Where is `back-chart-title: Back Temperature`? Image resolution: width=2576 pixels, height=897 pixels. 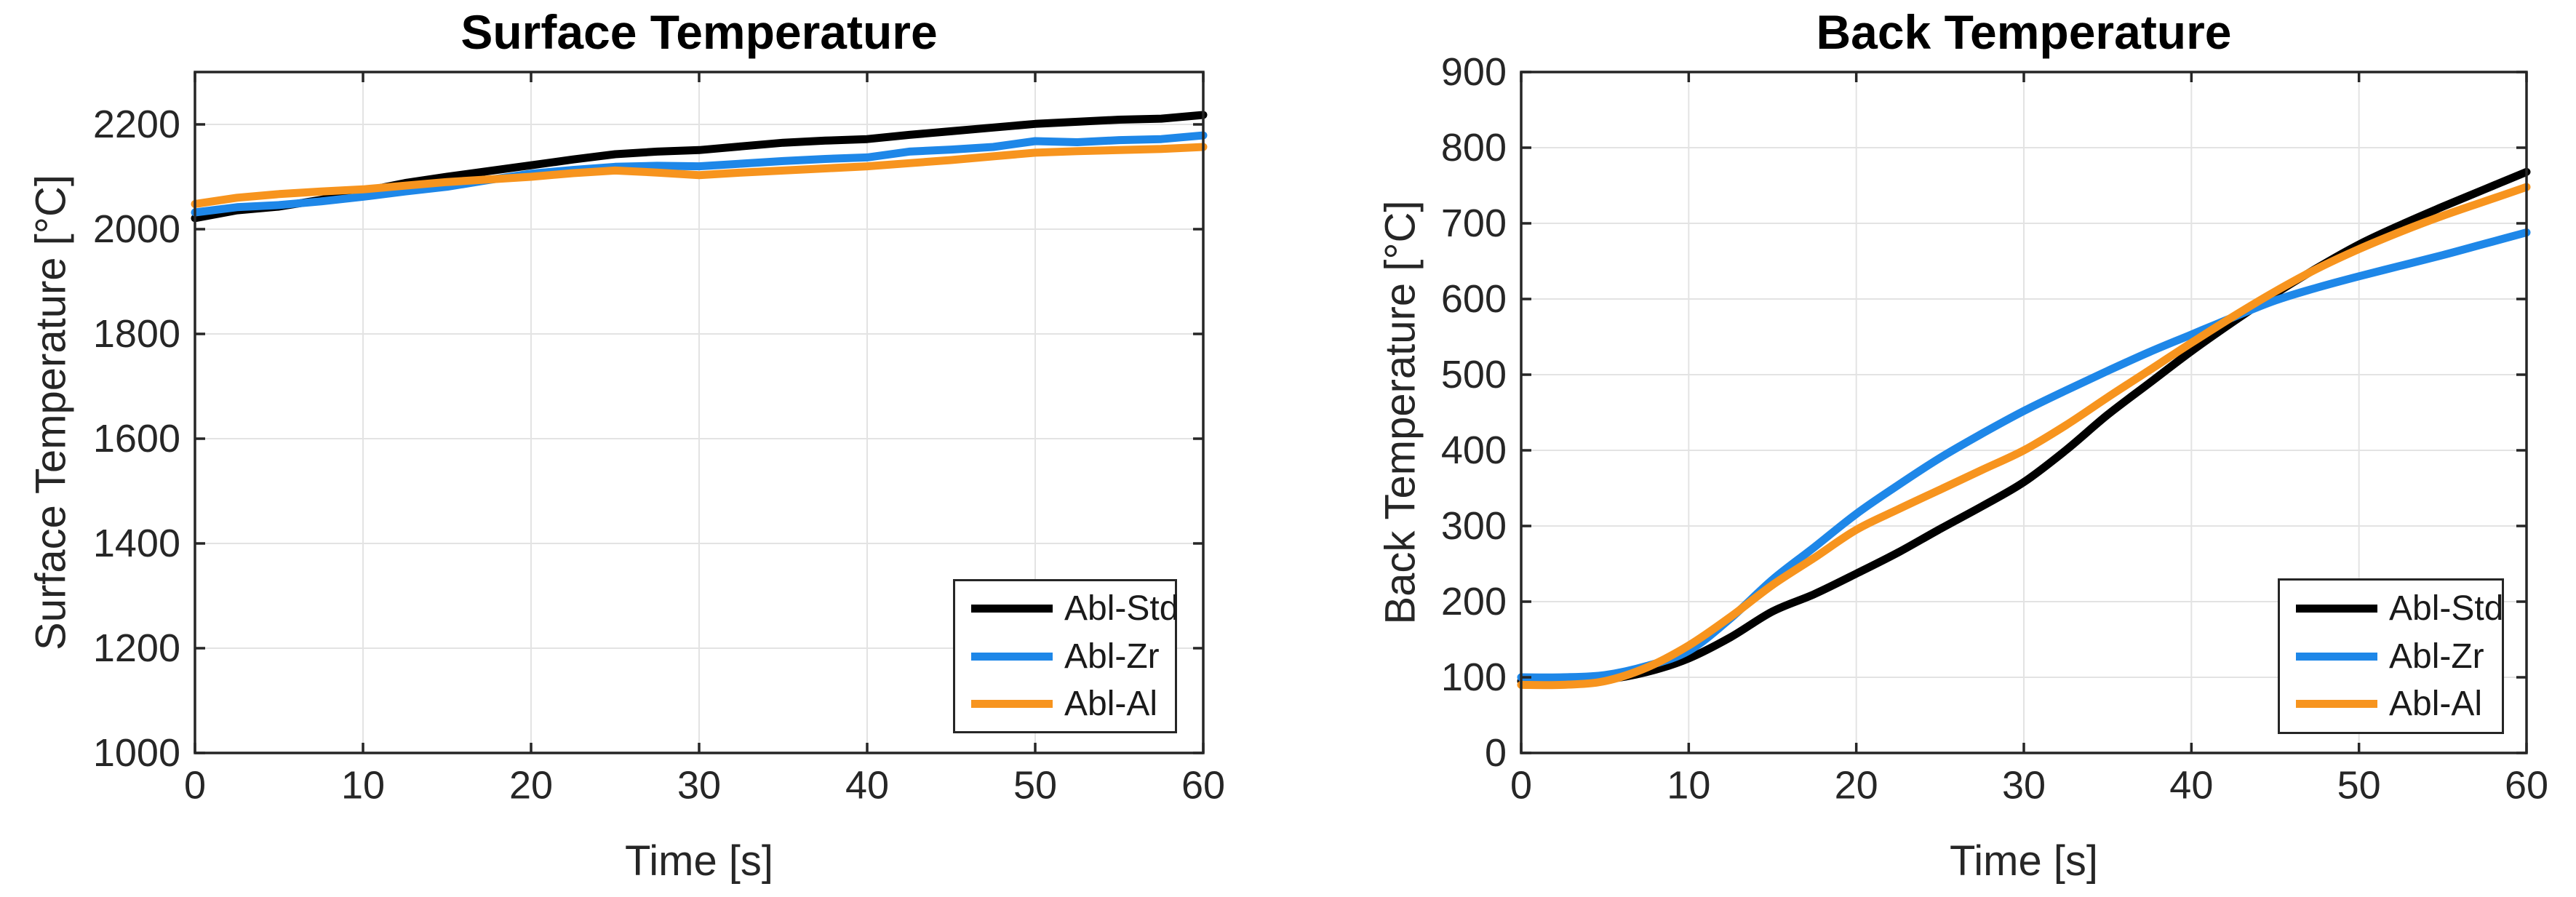
back-chart-title: Back Temperature is located at coordinates (2024, 32).